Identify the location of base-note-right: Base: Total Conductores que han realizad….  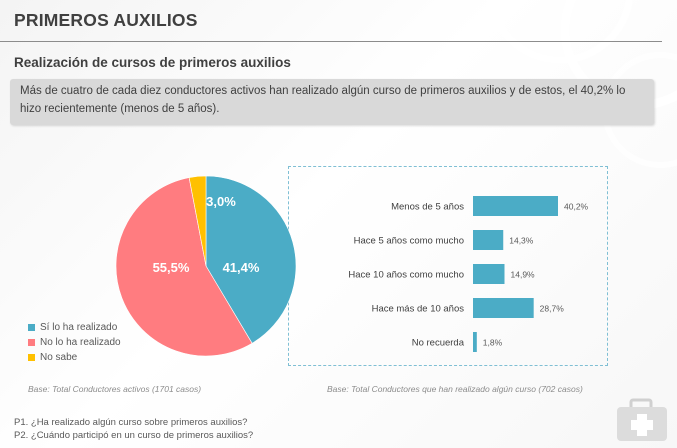
(455, 389).